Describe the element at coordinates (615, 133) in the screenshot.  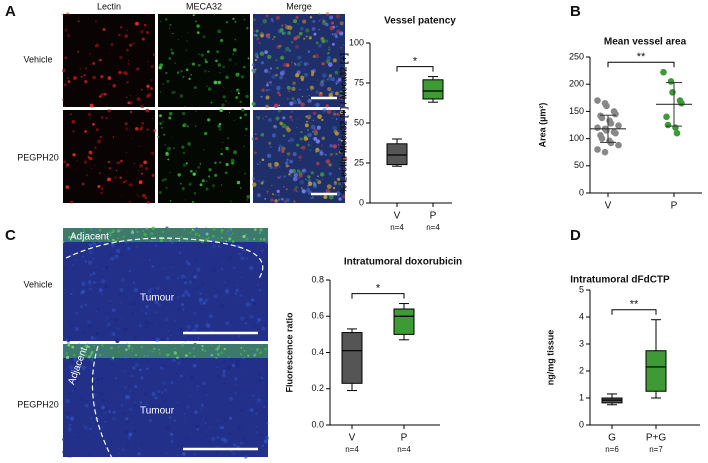
I see `data-point` at that location.